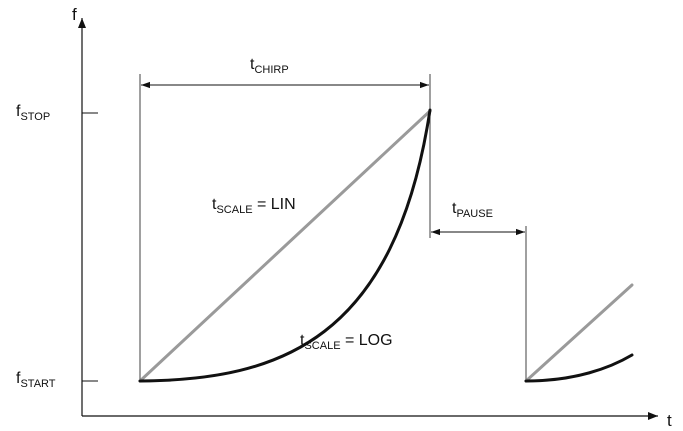 Image resolution: width=683 pixels, height=431 pixels. Describe the element at coordinates (579, 333) in the screenshot. I see `lin-curve-repeat` at that location.